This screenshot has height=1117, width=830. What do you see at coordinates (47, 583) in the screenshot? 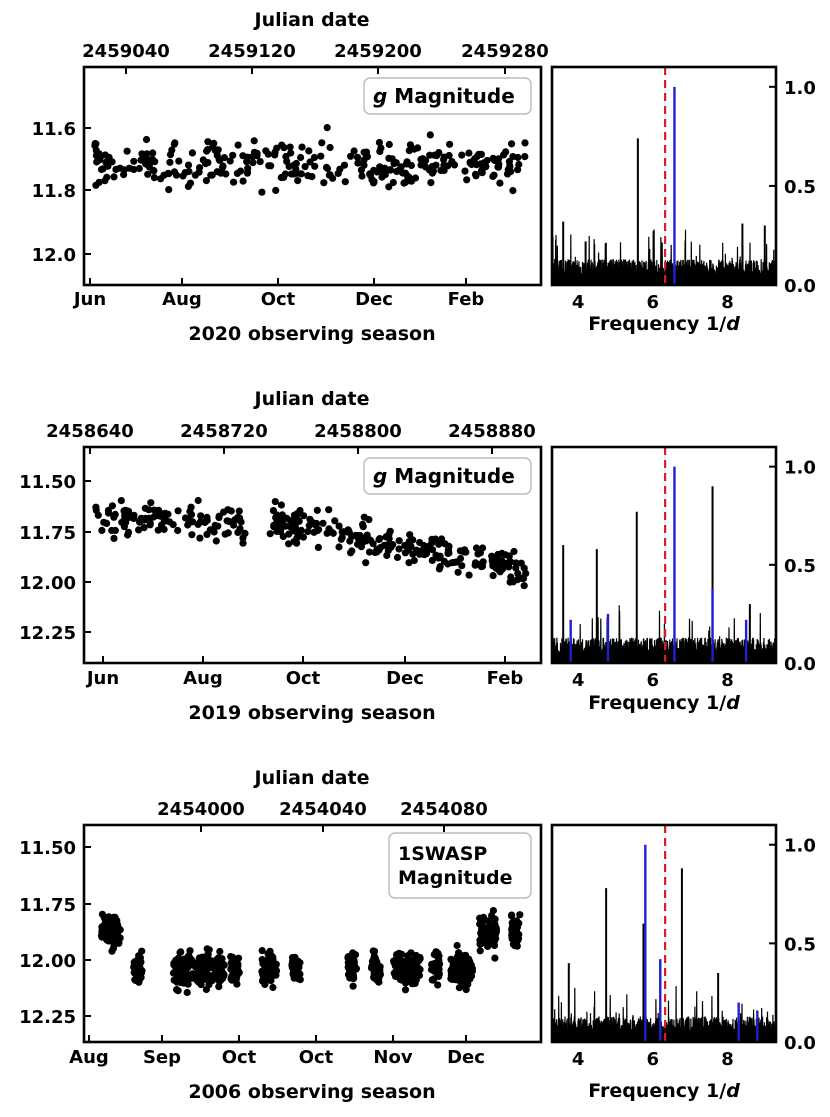
I see `y-tick-label: 12.00` at bounding box center [47, 583].